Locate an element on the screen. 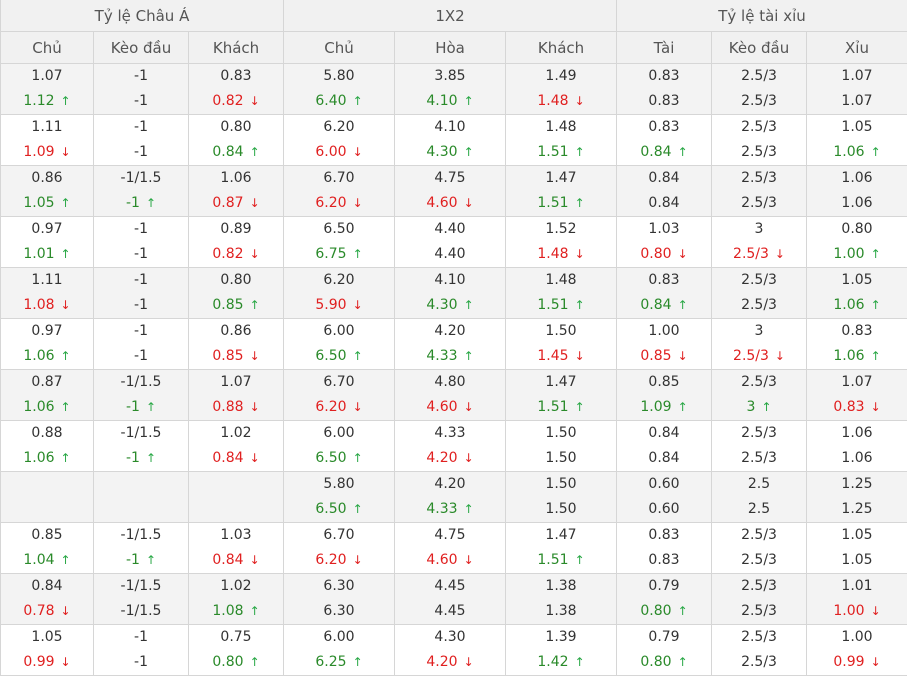 This screenshot has height=680, width=907. opening-odds: 4.10 is located at coordinates (450, 280).